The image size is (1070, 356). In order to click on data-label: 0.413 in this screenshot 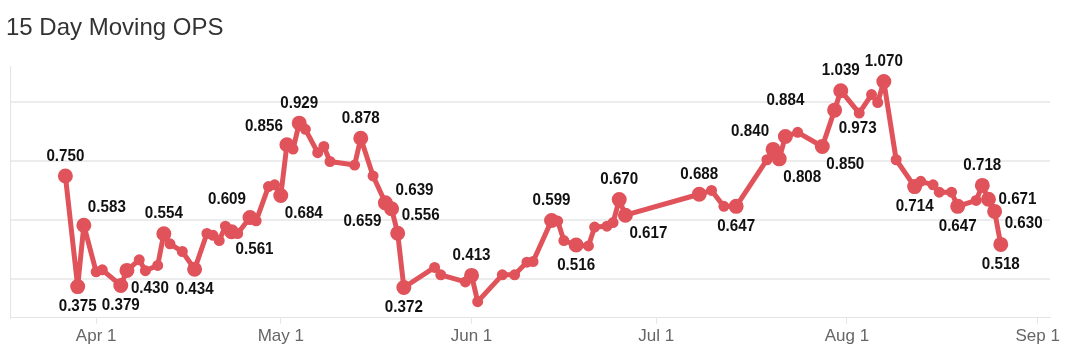, I will do `click(471, 254)`.